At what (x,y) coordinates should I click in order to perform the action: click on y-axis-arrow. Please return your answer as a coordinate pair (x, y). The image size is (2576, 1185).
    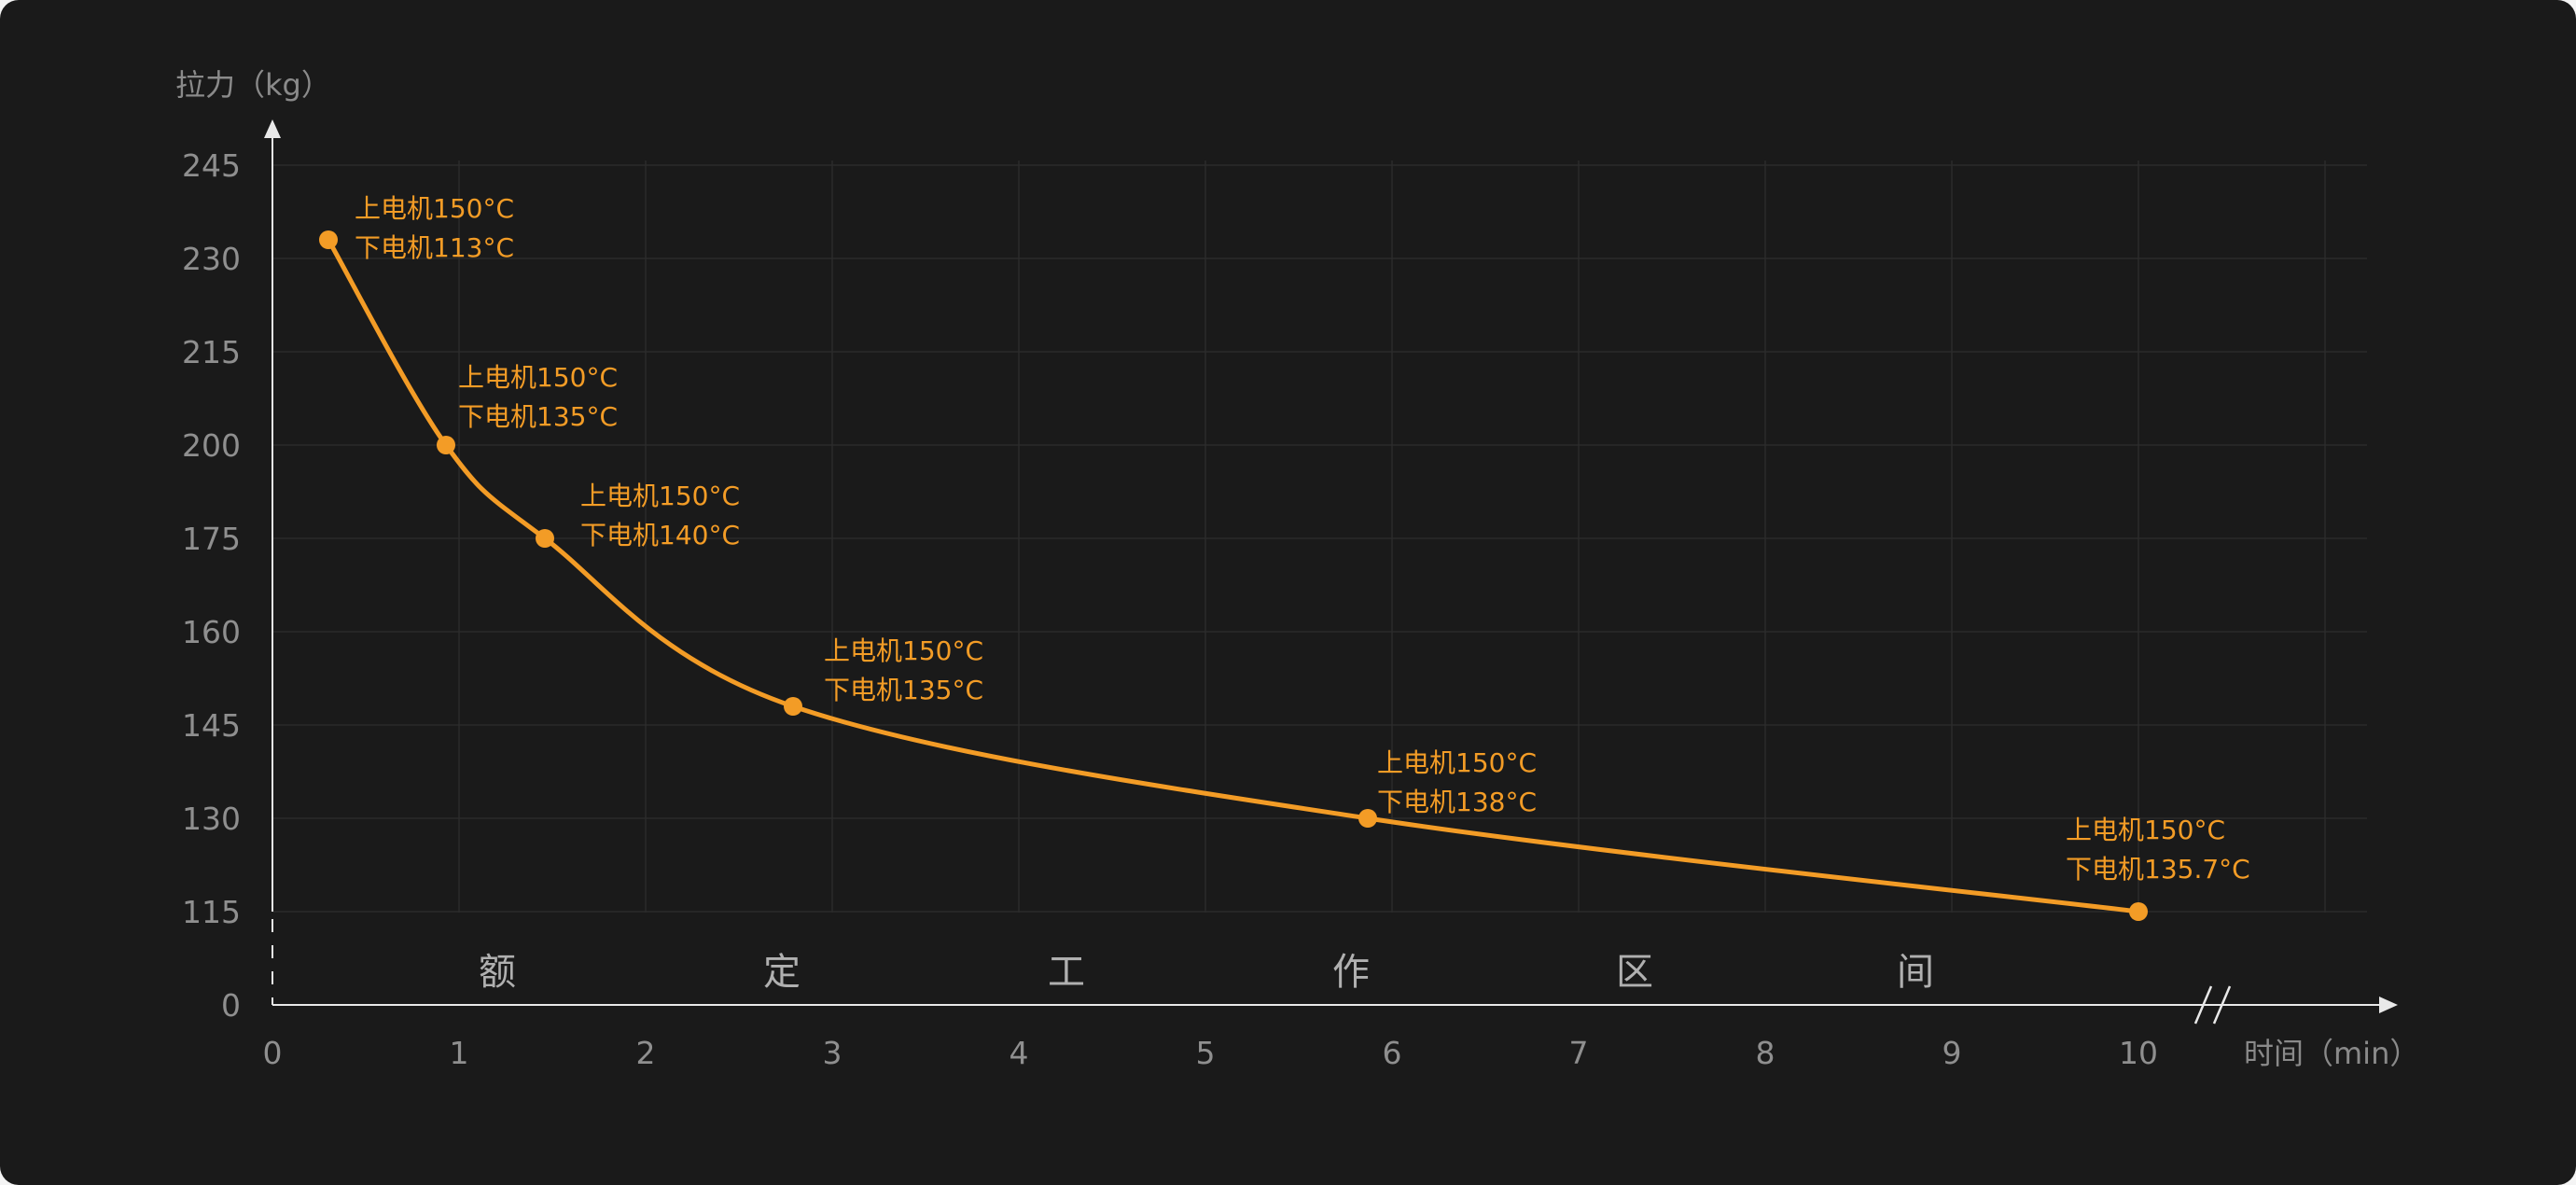
    Looking at the image, I should click on (272, 128).